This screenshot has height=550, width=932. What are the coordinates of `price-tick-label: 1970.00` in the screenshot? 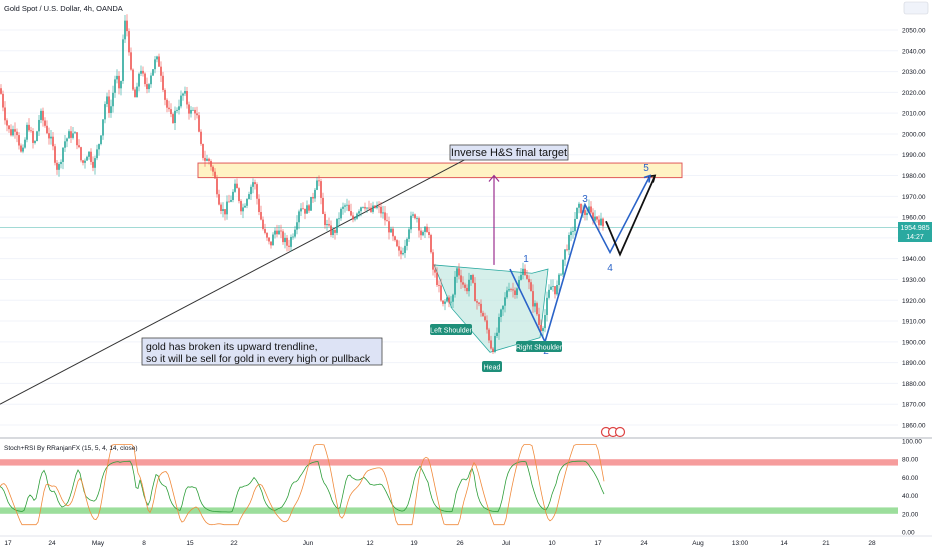 It's located at (914, 197).